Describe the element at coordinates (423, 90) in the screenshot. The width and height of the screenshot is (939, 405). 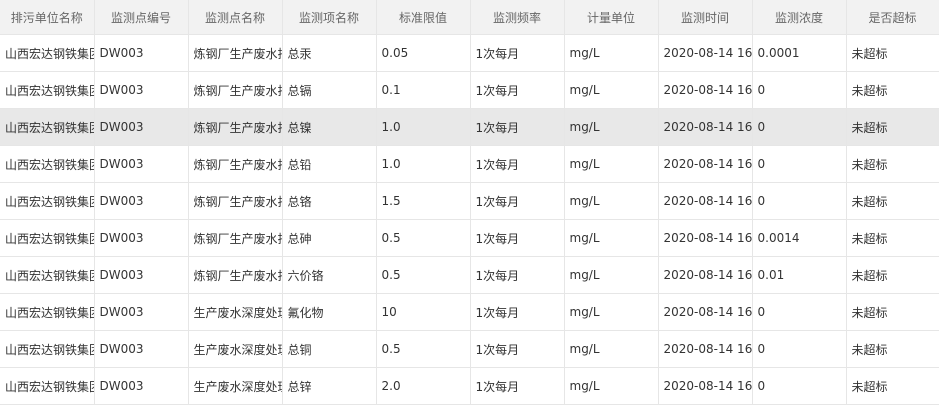
I see `table-cell: 0.1` at that location.